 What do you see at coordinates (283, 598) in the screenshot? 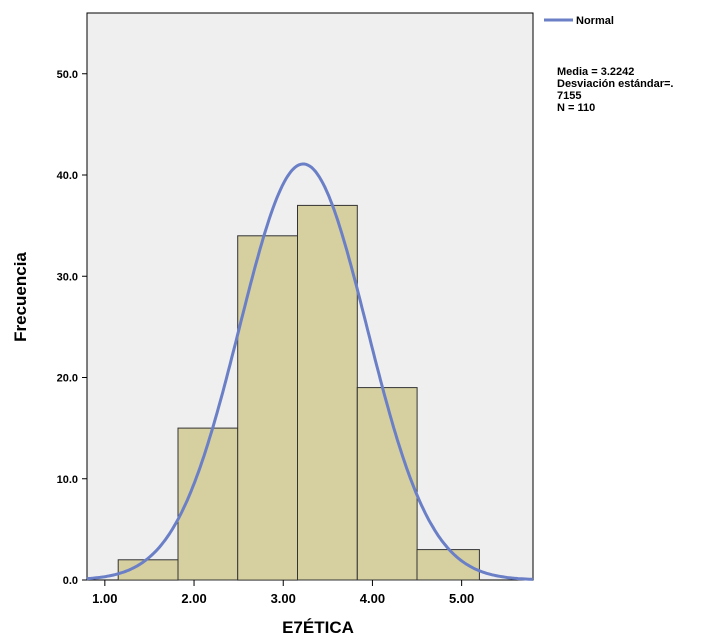
I see `x-tick-label: 3.00` at bounding box center [283, 598].